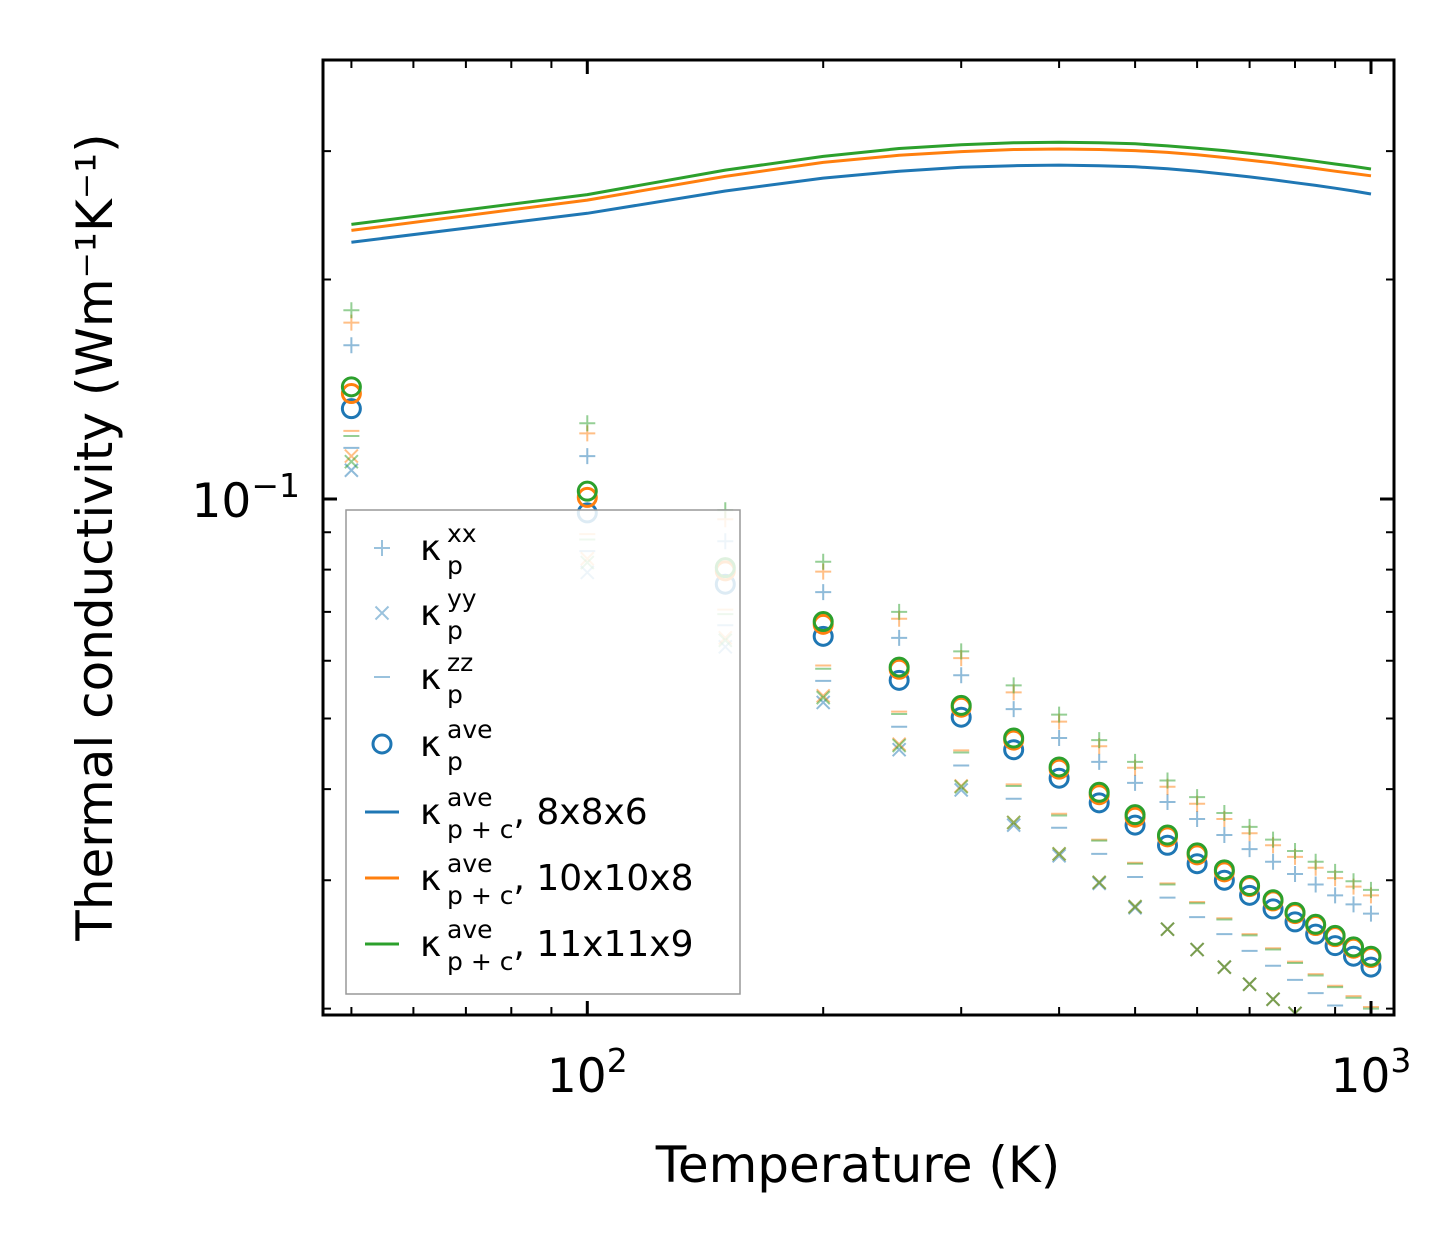 The image size is (1454, 1254). I want to click on y-axis-label: Thermal conductivity (Wm⁻¹K⁻¹), so click(95, 537).